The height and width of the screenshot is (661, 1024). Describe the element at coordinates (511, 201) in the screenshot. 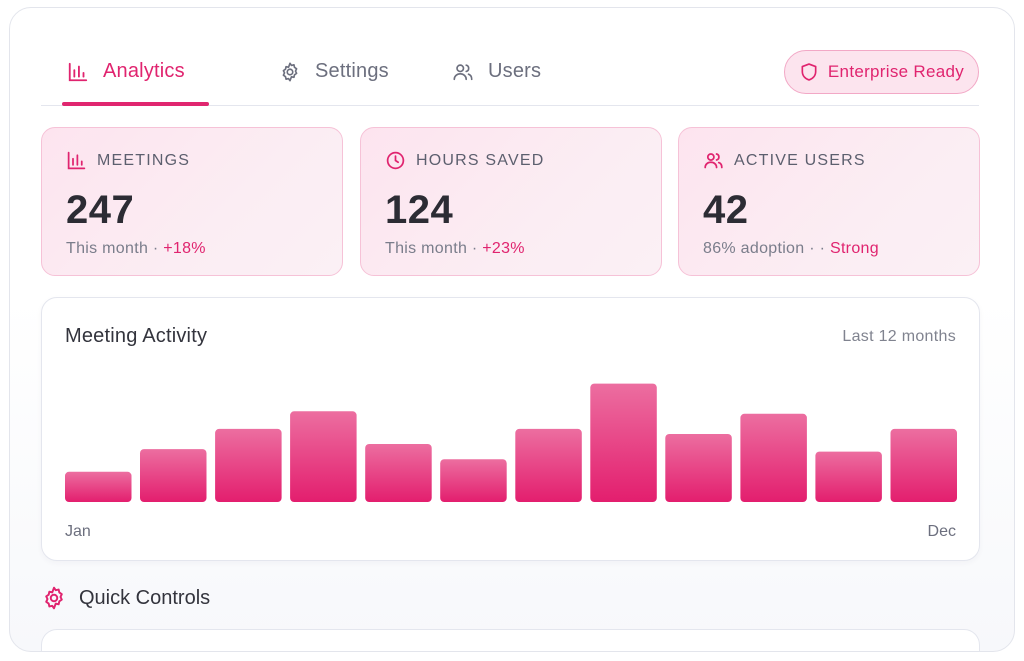

I see `stat-card-hours-saved: HOURS SAVED 124 This month · +23%` at that location.